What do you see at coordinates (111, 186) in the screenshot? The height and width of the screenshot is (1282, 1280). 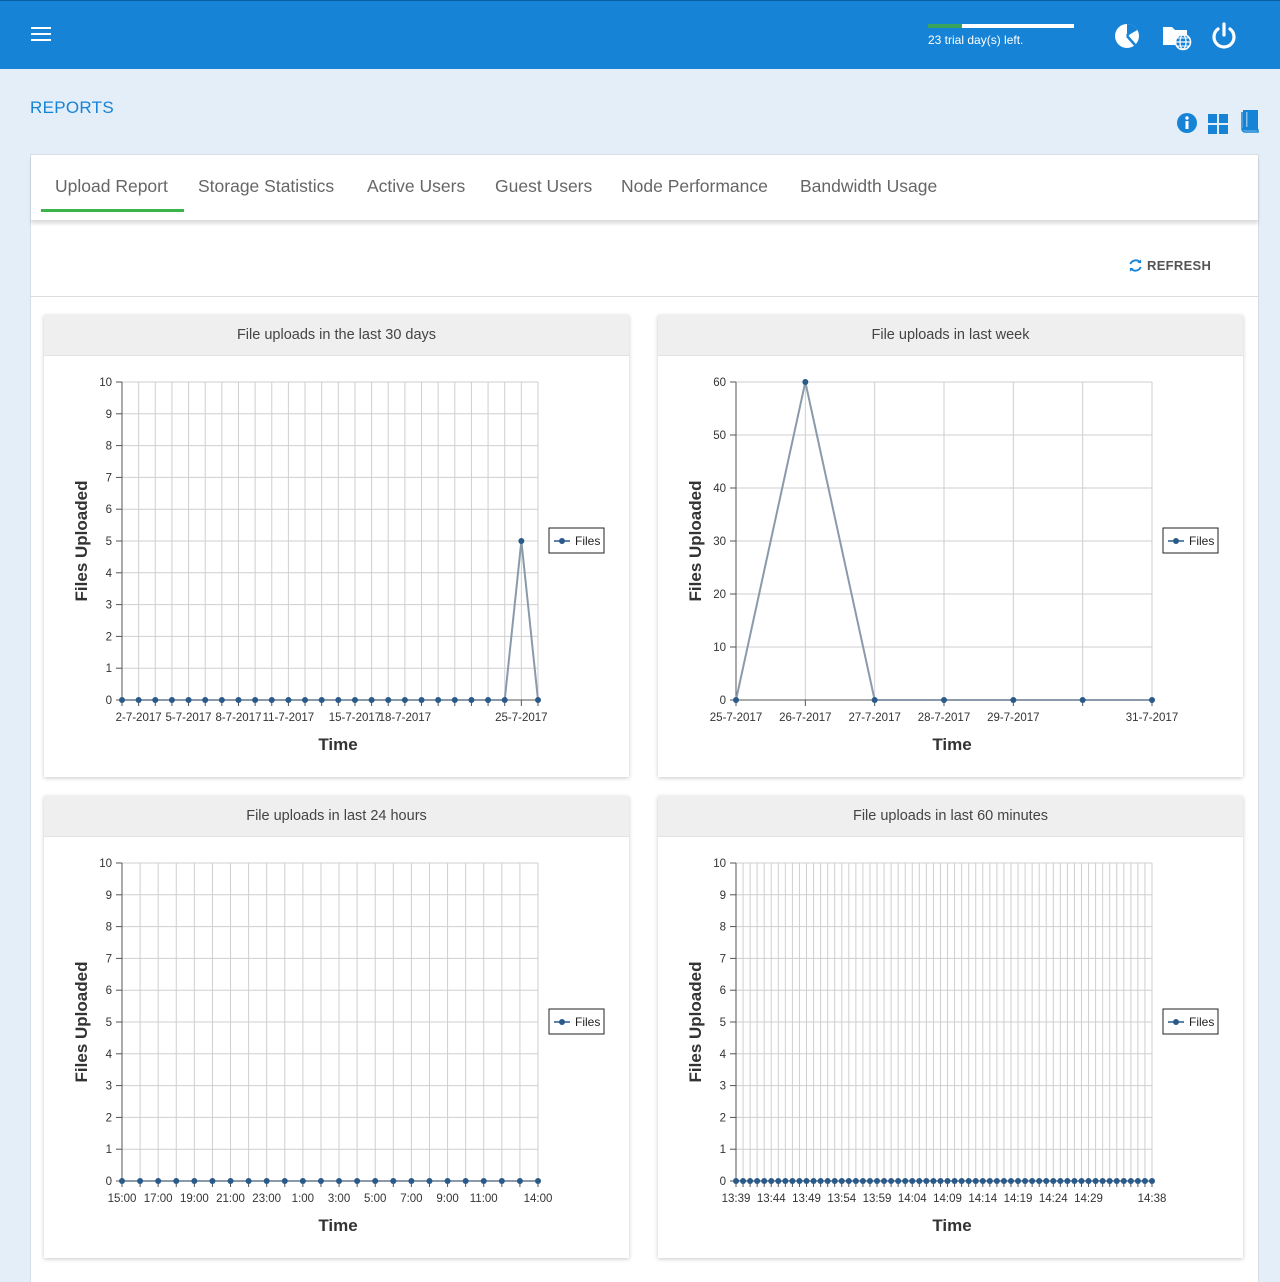 I see `tab-upload-report: Upload Report` at bounding box center [111, 186].